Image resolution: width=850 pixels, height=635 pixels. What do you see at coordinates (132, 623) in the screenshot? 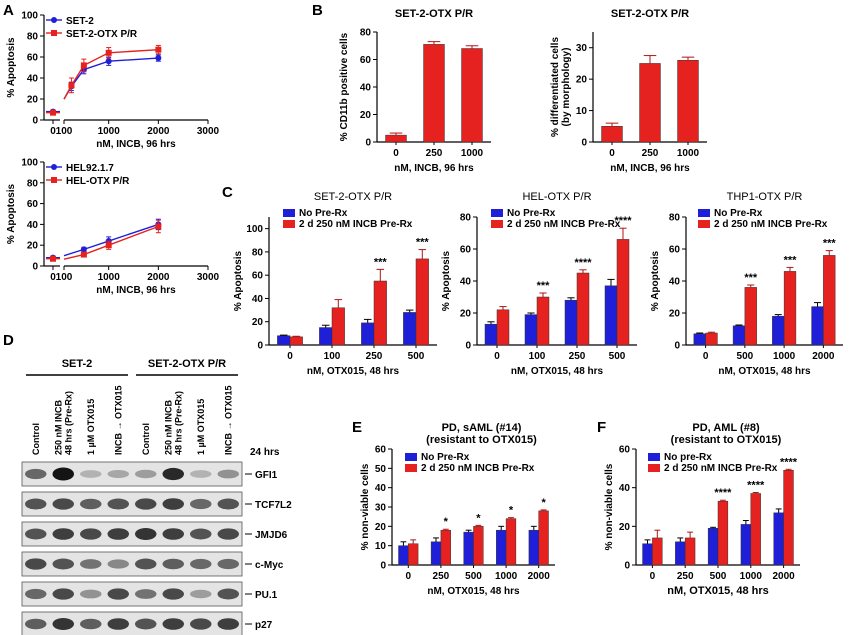
I see `blot-strip` at bounding box center [132, 623].